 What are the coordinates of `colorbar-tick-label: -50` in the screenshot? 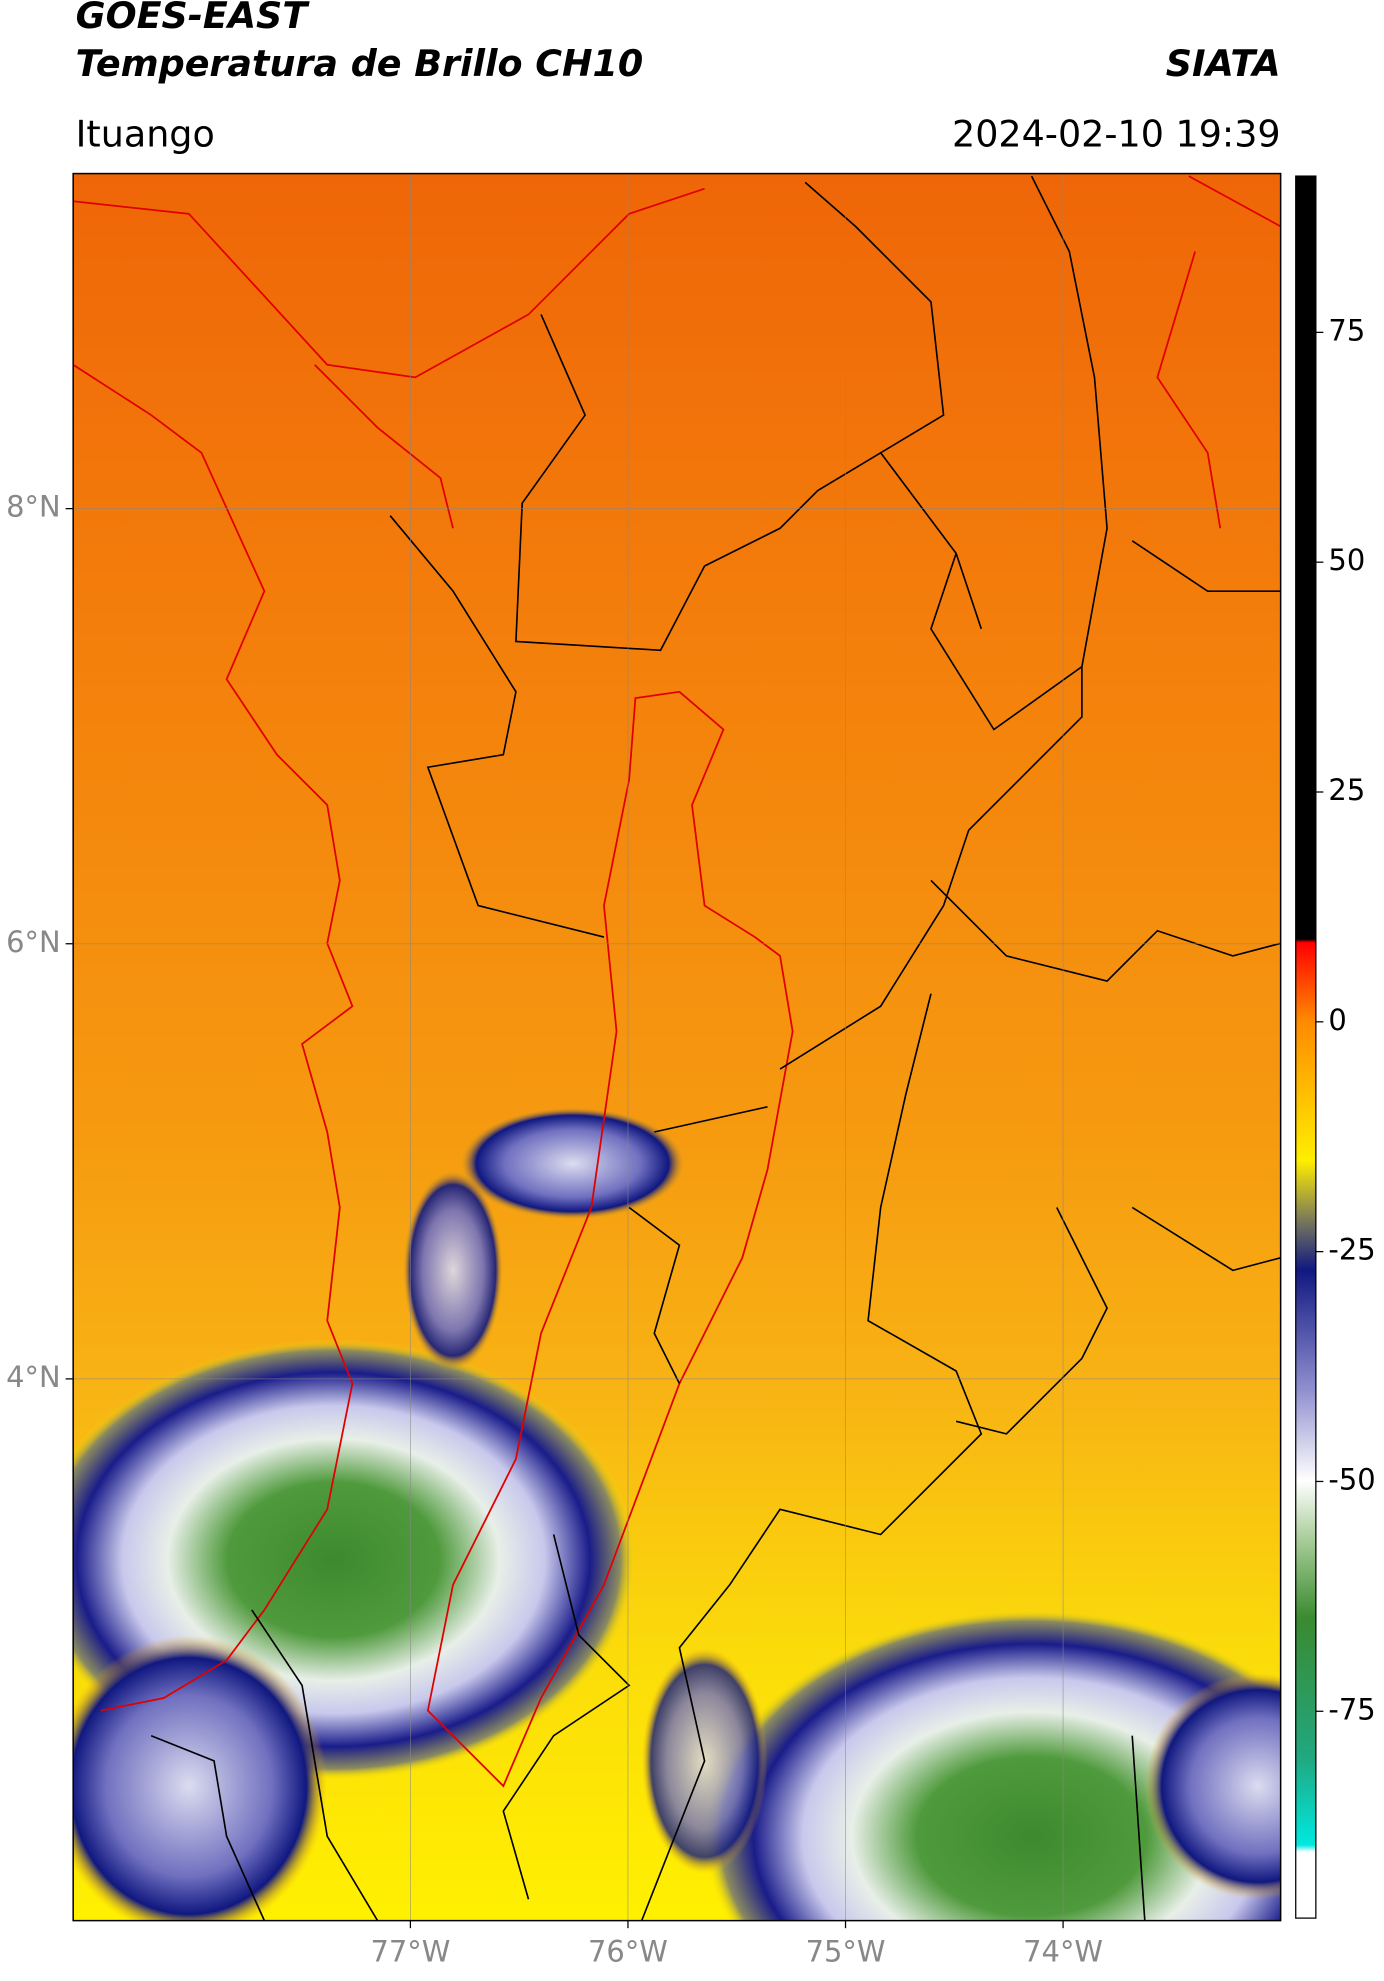 It's located at (1351, 1479).